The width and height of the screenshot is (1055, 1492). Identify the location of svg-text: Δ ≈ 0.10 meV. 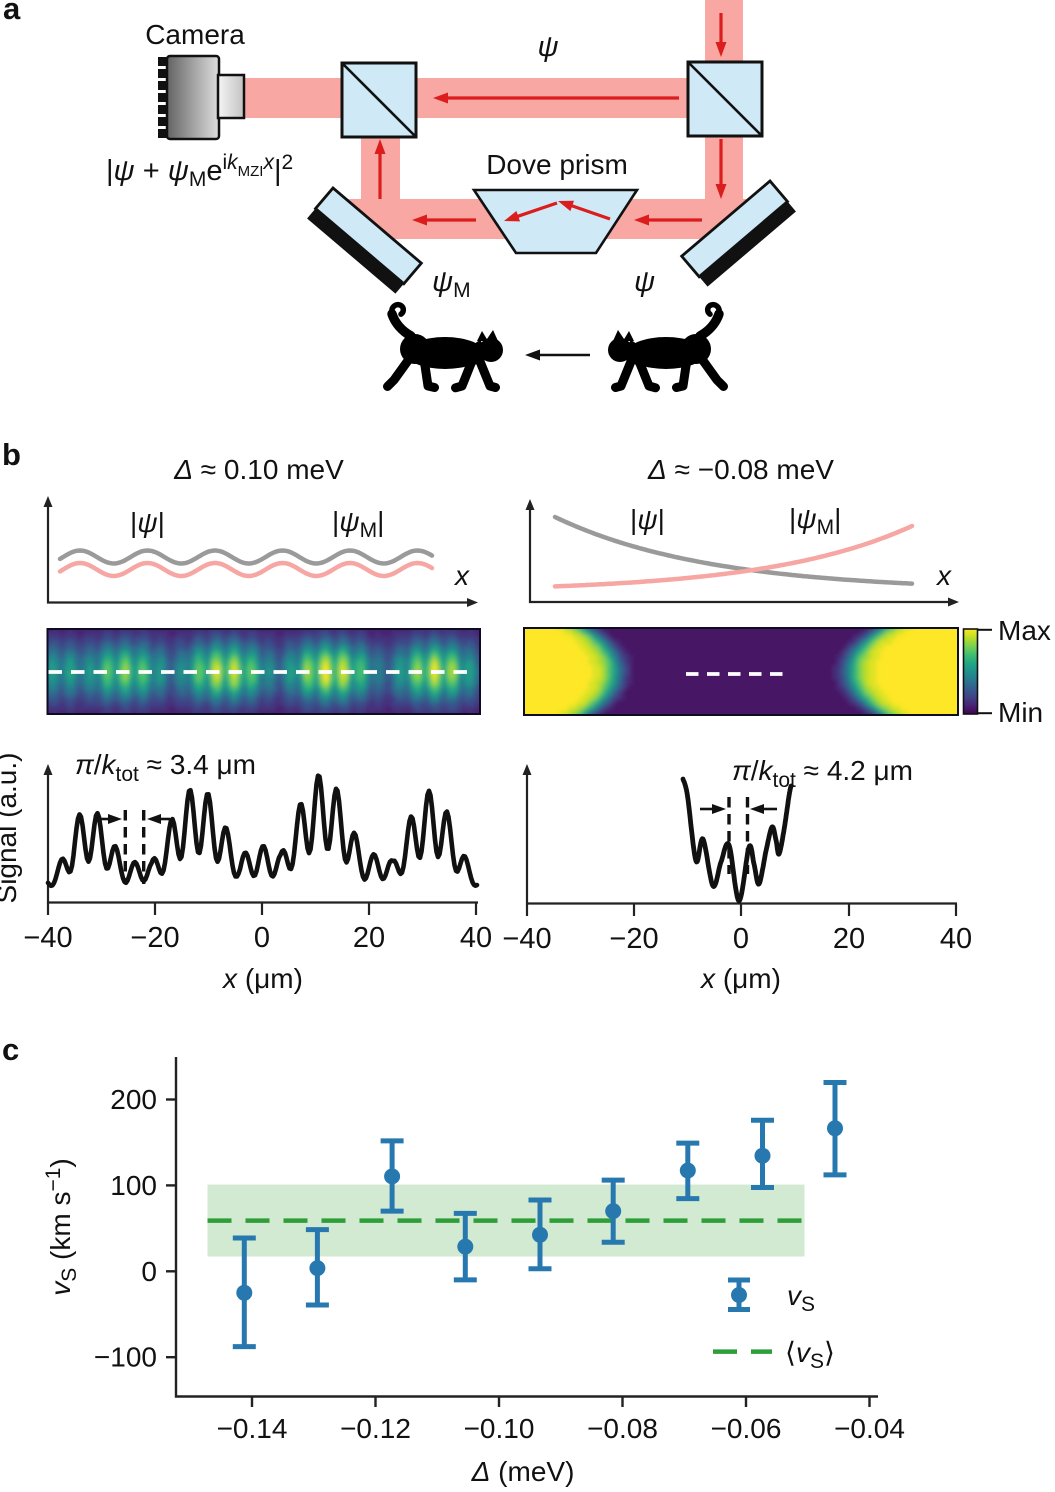
(258, 469).